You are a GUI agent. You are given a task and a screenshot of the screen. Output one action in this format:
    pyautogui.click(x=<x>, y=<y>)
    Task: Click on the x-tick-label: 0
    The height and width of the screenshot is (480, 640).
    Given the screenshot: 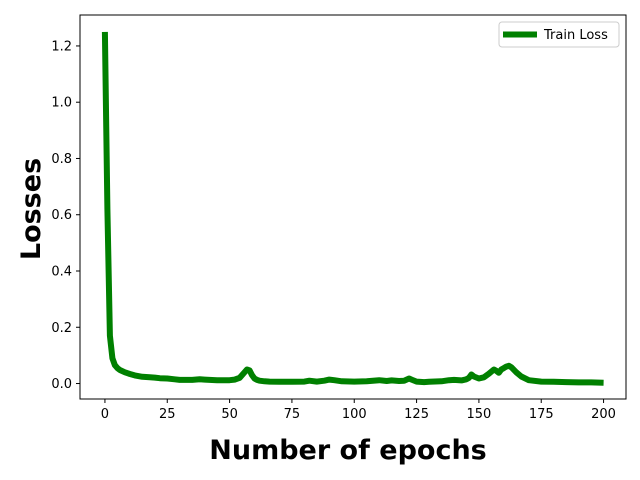 What is the action you would take?
    pyautogui.click(x=105, y=414)
    